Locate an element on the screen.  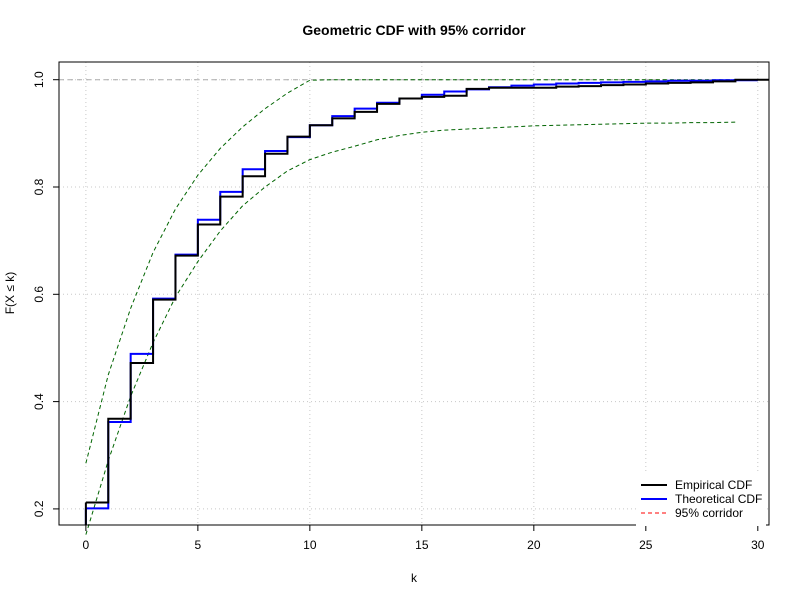
y-tick-label: 0.8 is located at coordinates (39, 186).